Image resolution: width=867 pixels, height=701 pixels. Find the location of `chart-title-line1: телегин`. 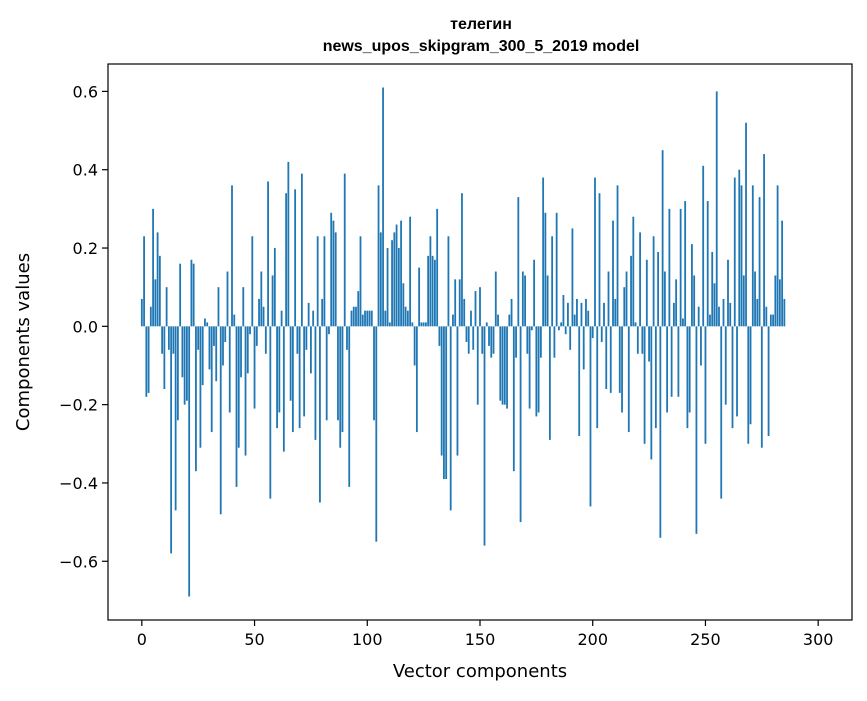

chart-title-line1: телегин is located at coordinates (481, 24).